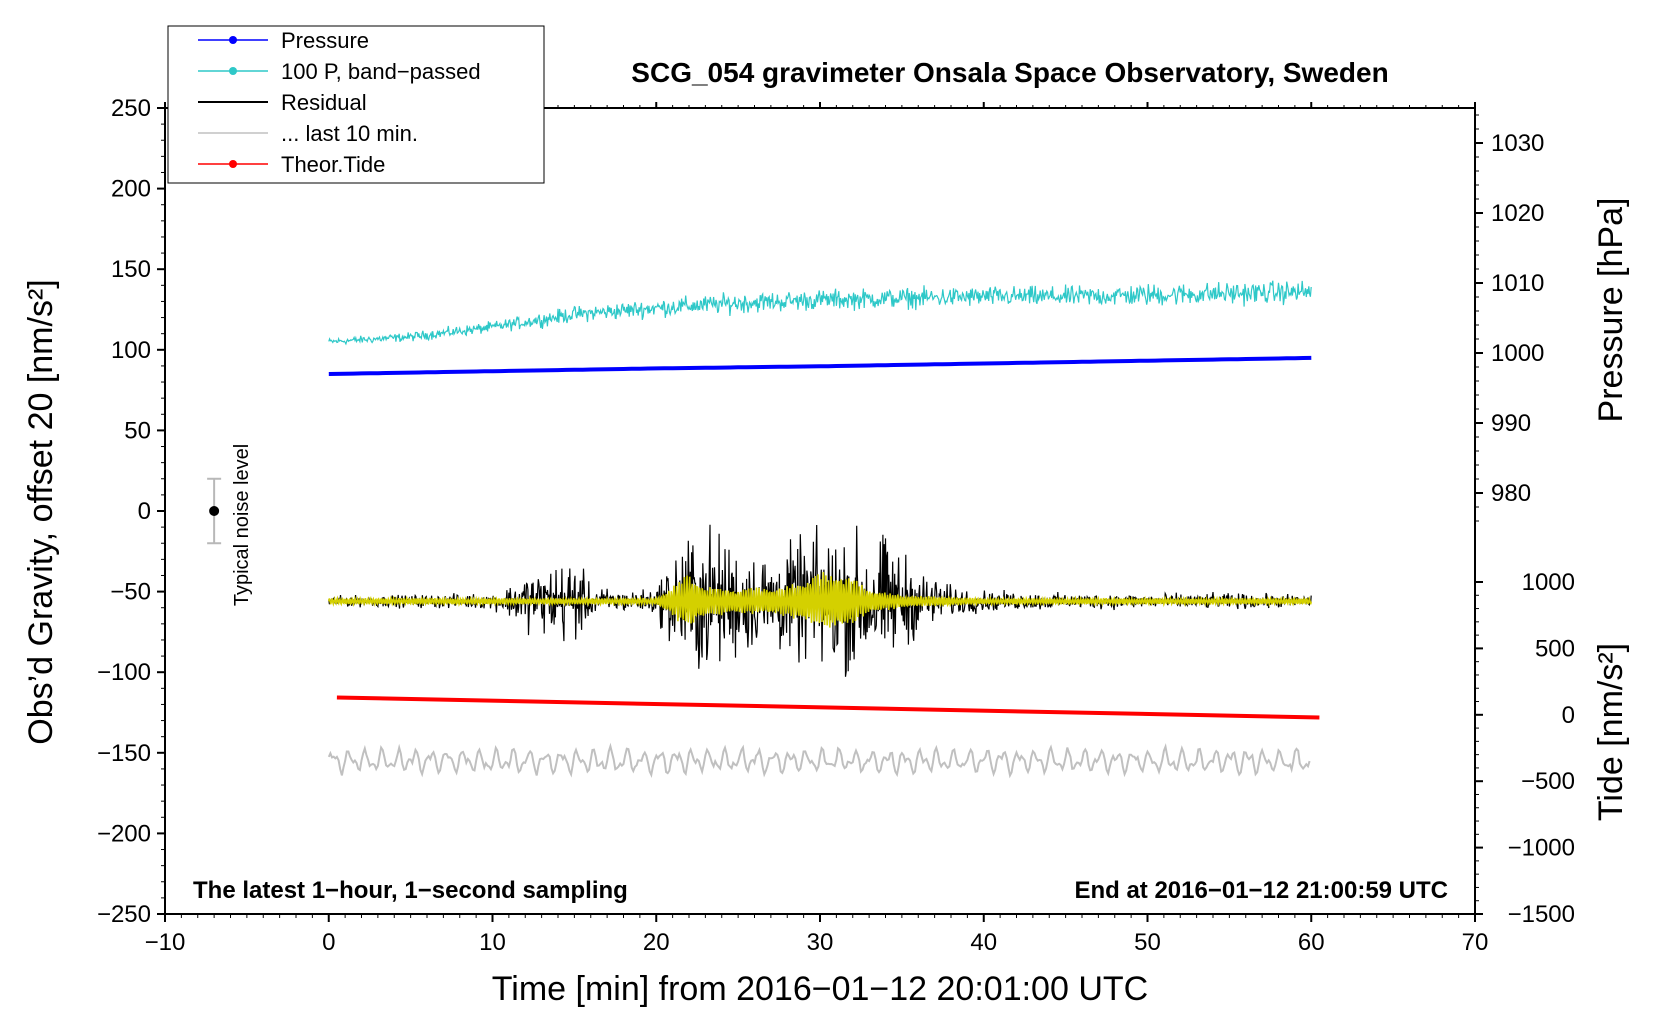 The image size is (1660, 1020). Describe the element at coordinates (130, 592) in the screenshot. I see `y-tick-label: −50` at that location.